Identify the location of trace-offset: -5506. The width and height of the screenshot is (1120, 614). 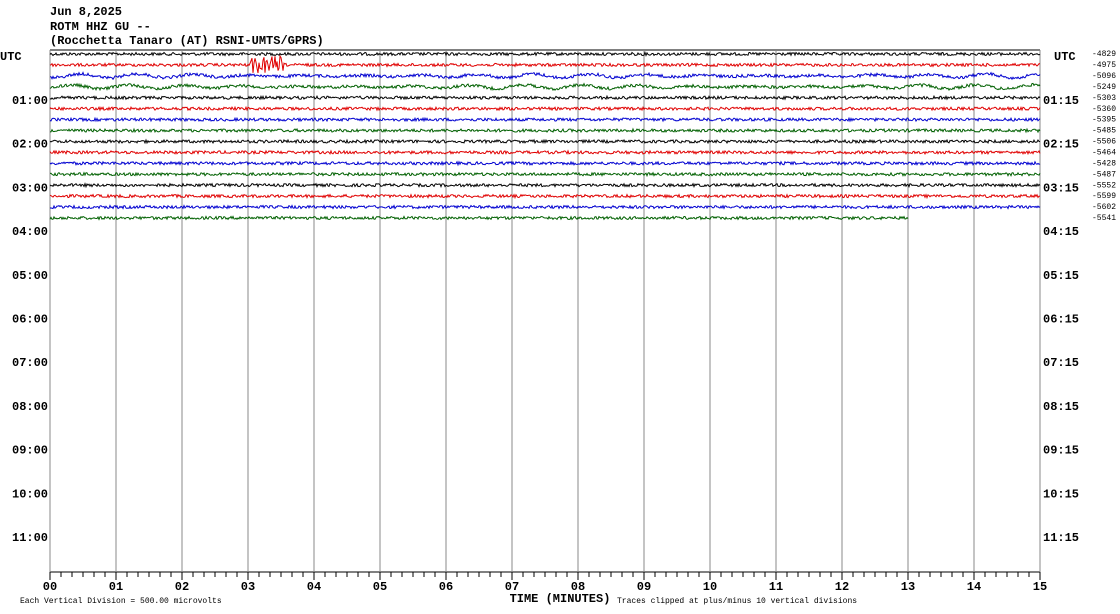
(1104, 142).